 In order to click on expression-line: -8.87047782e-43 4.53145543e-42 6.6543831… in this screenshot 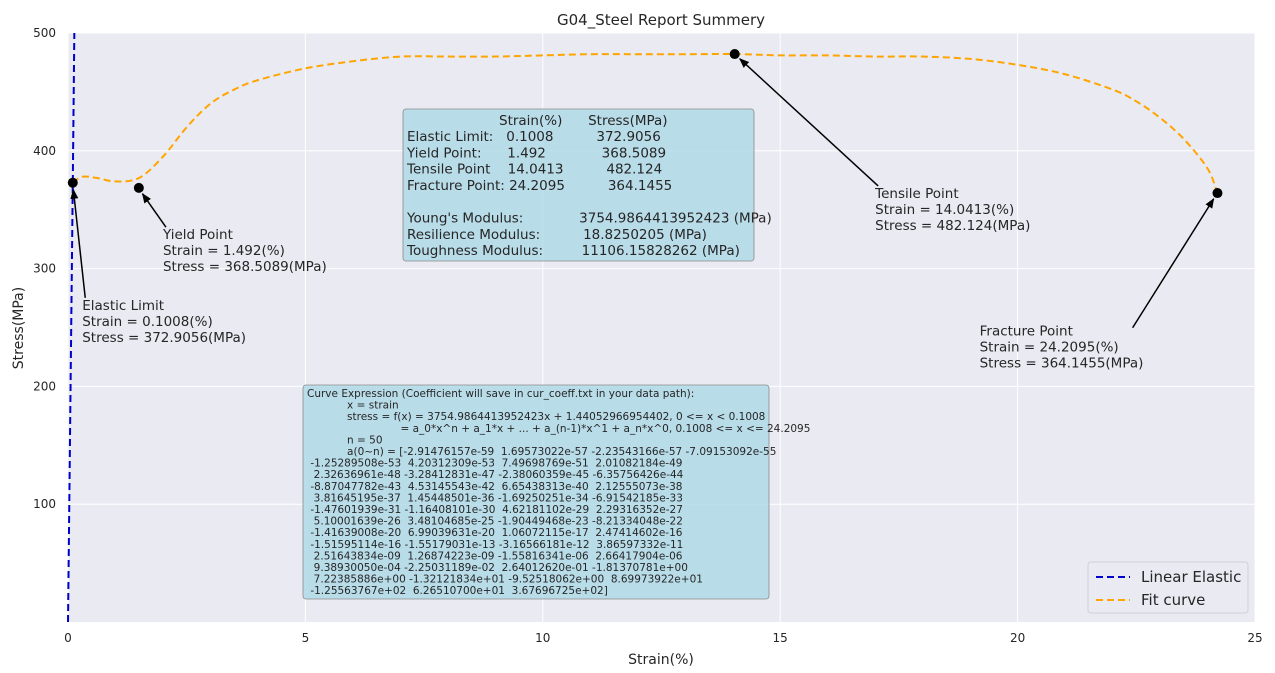, I will do `click(494, 487)`.